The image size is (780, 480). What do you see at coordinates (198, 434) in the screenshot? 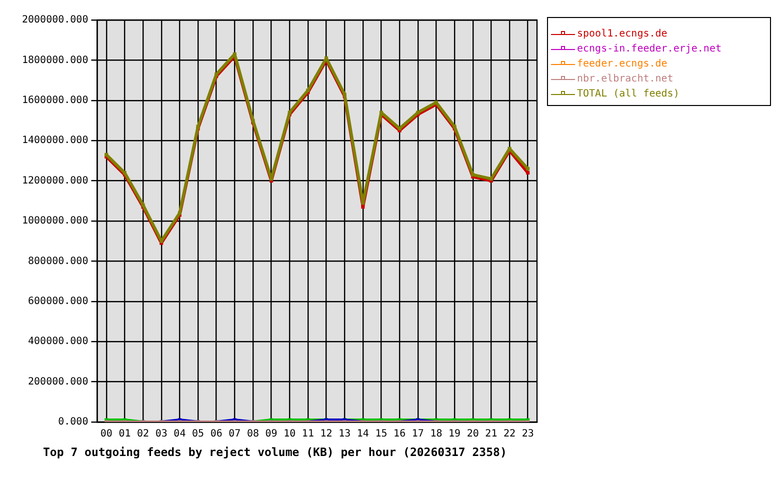
I see `x-tick-label: 05` at bounding box center [198, 434].